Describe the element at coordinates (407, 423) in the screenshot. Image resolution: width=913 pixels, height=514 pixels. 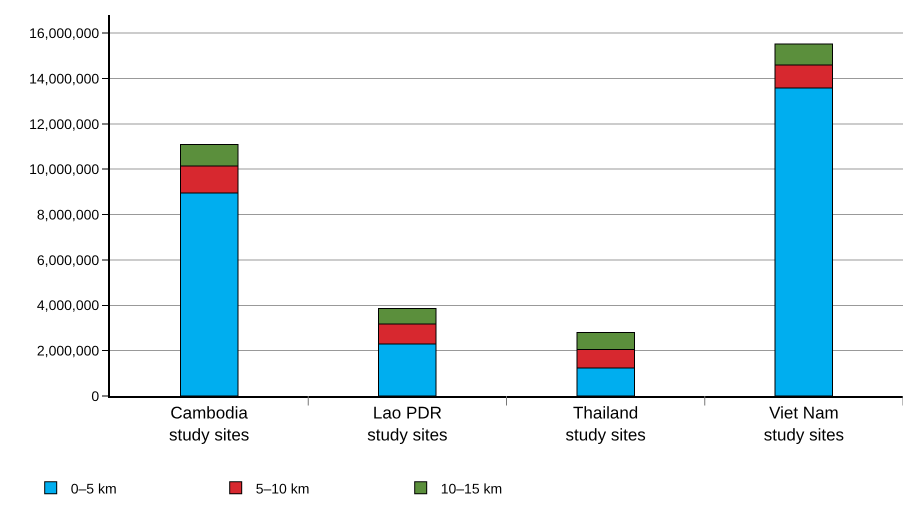
I see `x-tick-label: Lao PDR study sites` at that location.